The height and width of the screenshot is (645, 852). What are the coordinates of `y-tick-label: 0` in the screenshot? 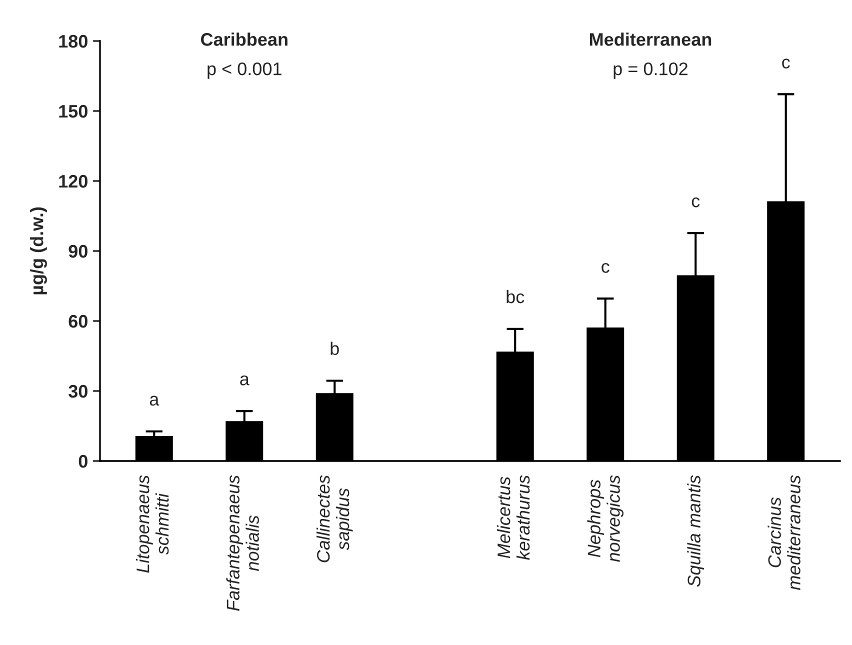 It's located at (83, 461).